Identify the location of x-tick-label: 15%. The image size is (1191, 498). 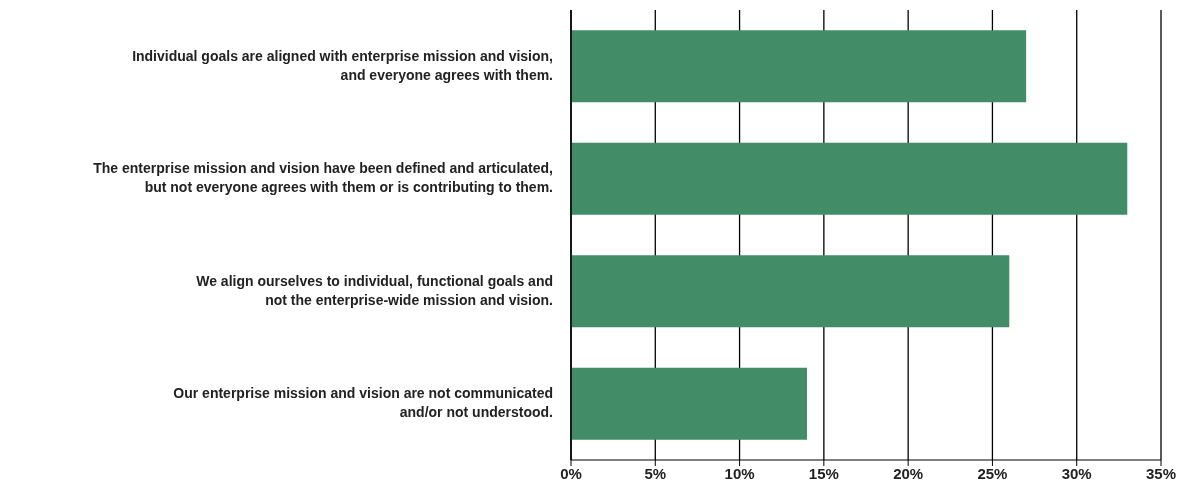
(823, 473).